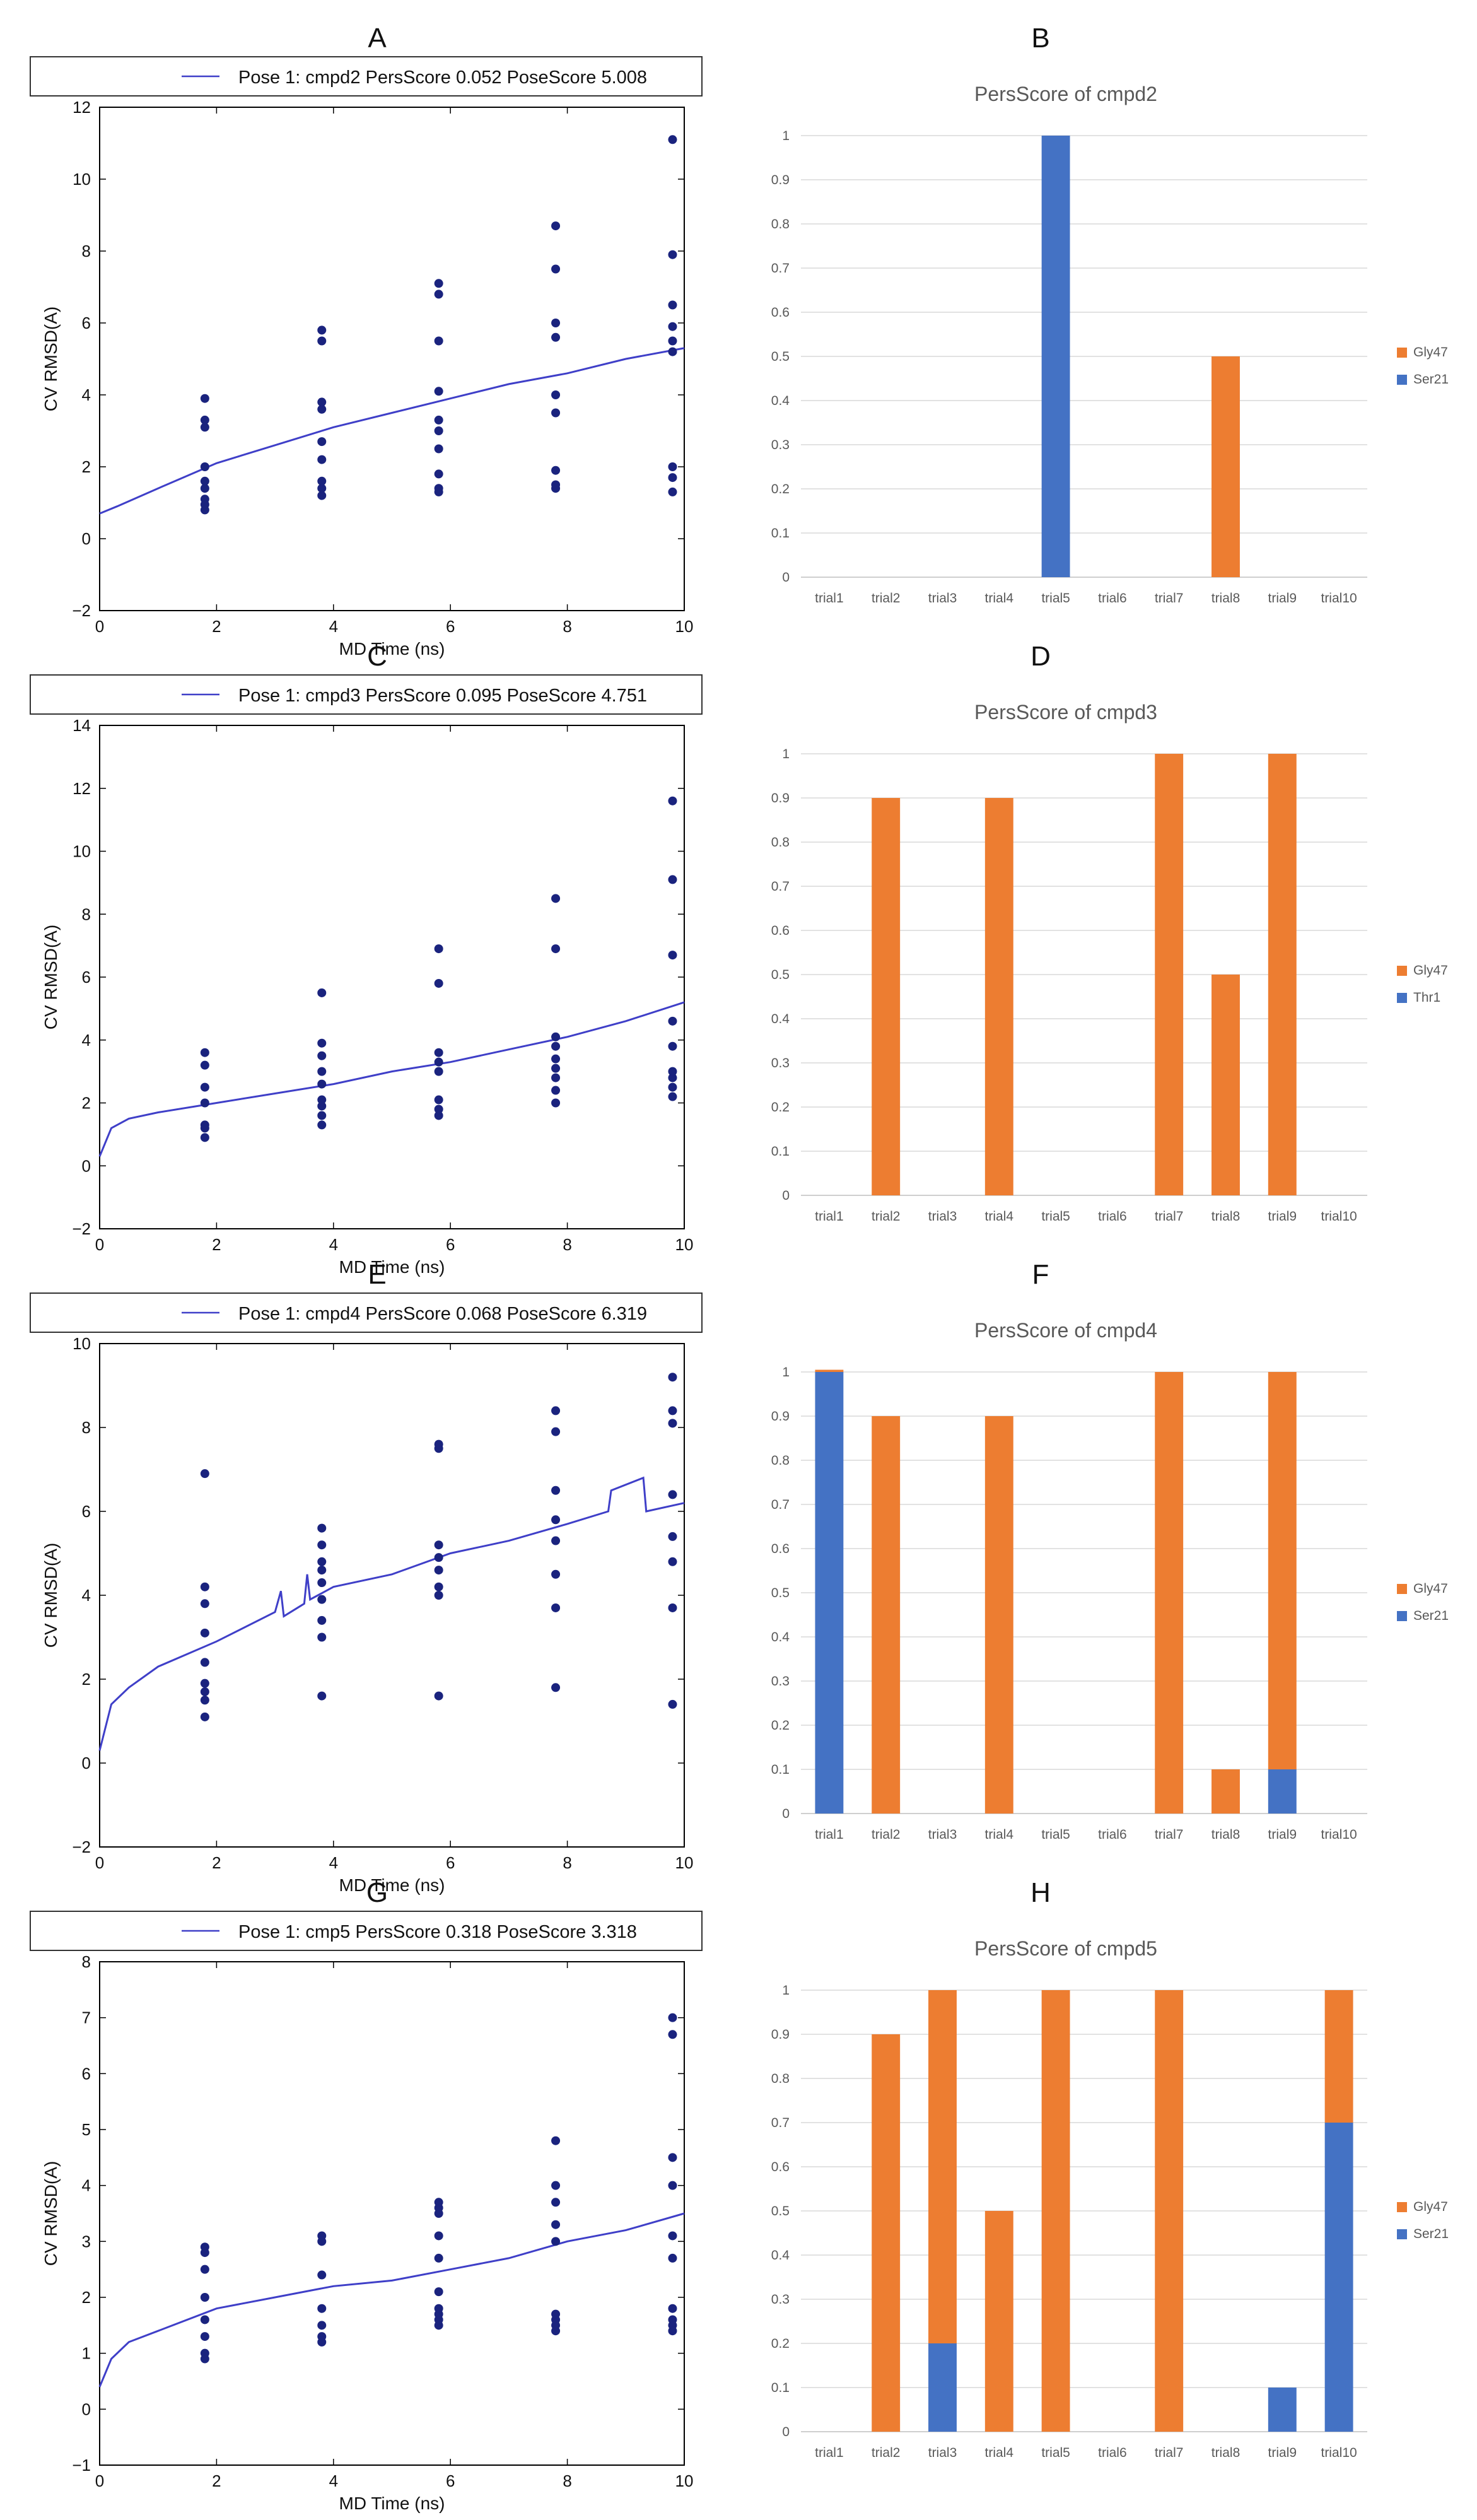 The height and width of the screenshot is (2520, 1477). I want to click on x-tick-label: 4, so click(333, 1244).